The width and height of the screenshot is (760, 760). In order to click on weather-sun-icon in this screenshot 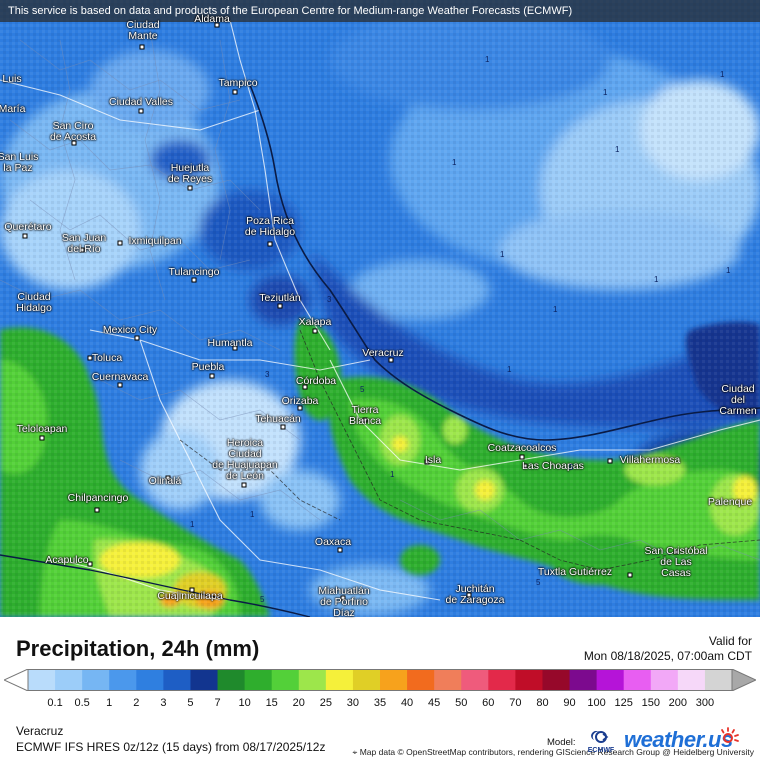, I will do `click(730, 735)`.